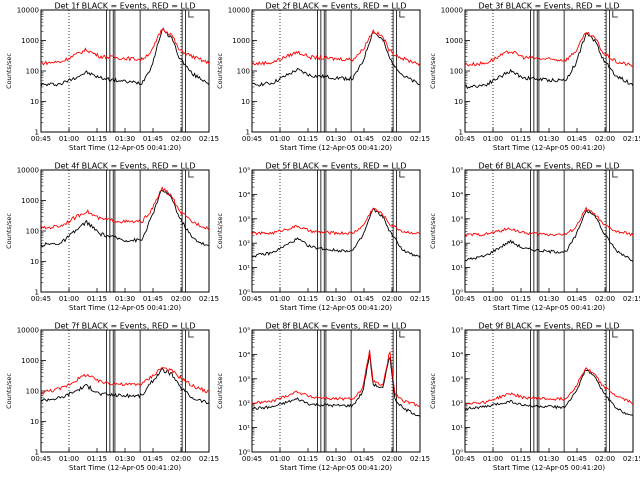 This screenshot has width=640, height=480. What do you see at coordinates (548, 6) in the screenshot?
I see `chart-title: Det 3f BLACK = Events, RED = LLD` at bounding box center [548, 6].